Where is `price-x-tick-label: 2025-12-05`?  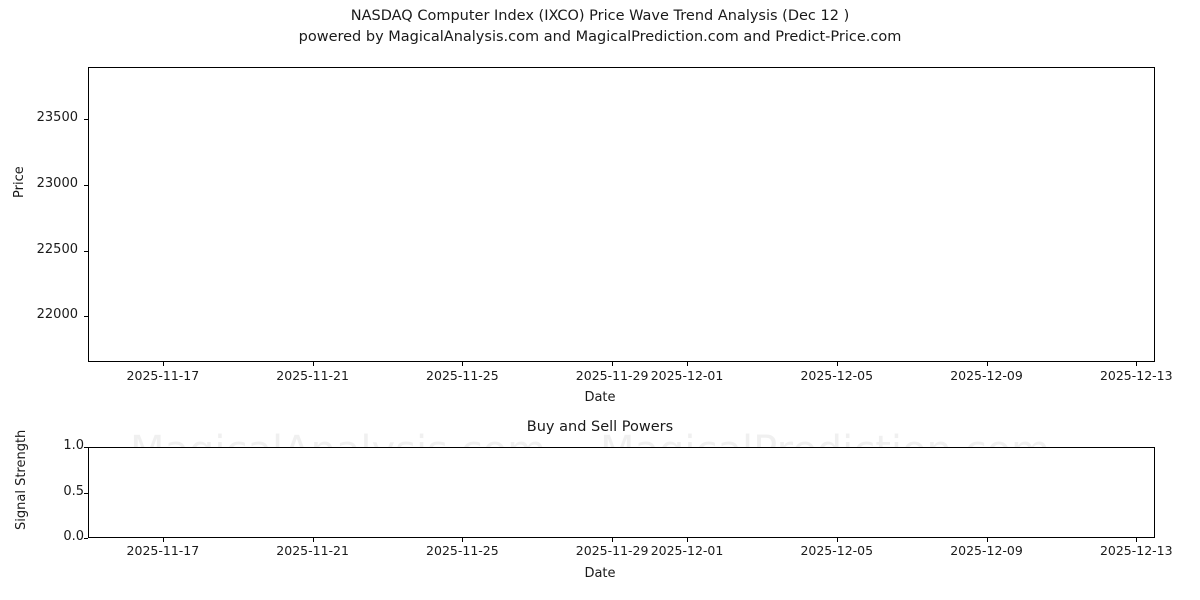 price-x-tick-label: 2025-12-05 is located at coordinates (837, 375).